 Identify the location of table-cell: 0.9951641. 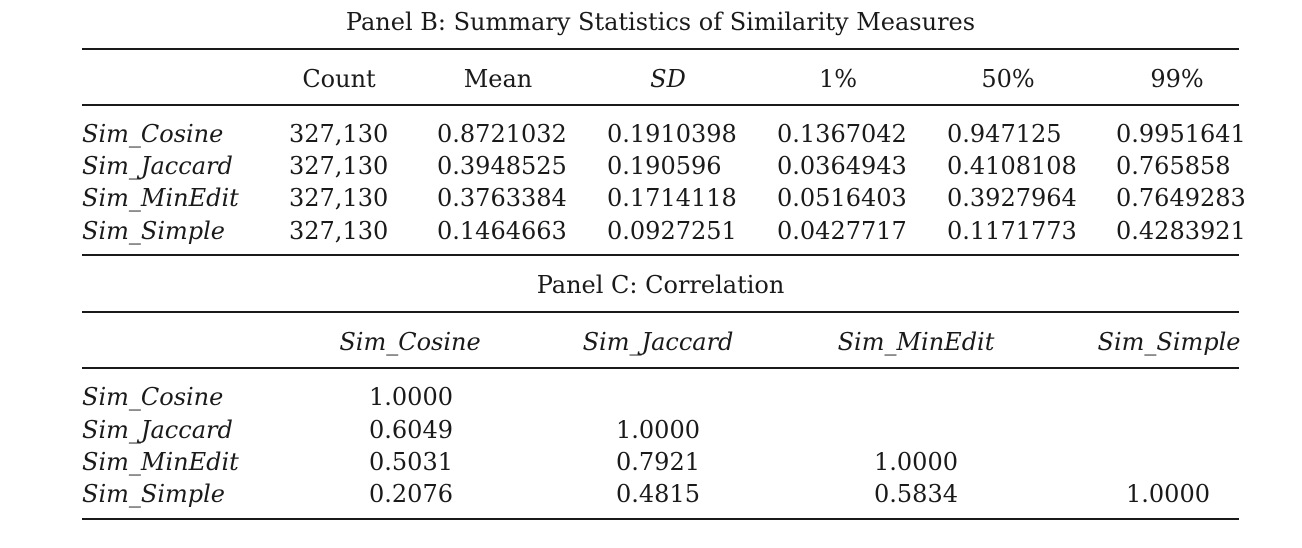
(1181, 134).